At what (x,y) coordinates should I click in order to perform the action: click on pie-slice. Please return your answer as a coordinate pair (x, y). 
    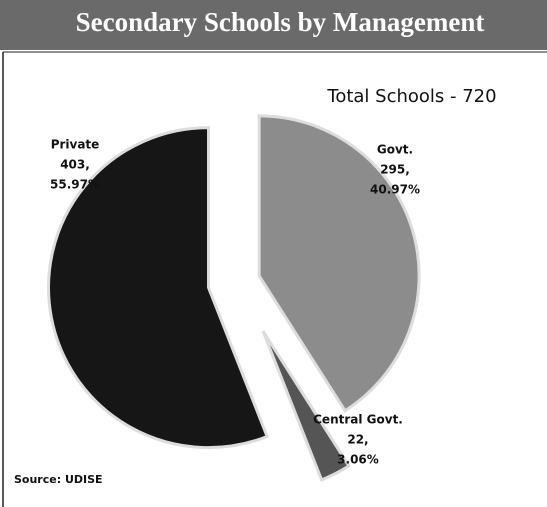
    Looking at the image, I should click on (306, 406).